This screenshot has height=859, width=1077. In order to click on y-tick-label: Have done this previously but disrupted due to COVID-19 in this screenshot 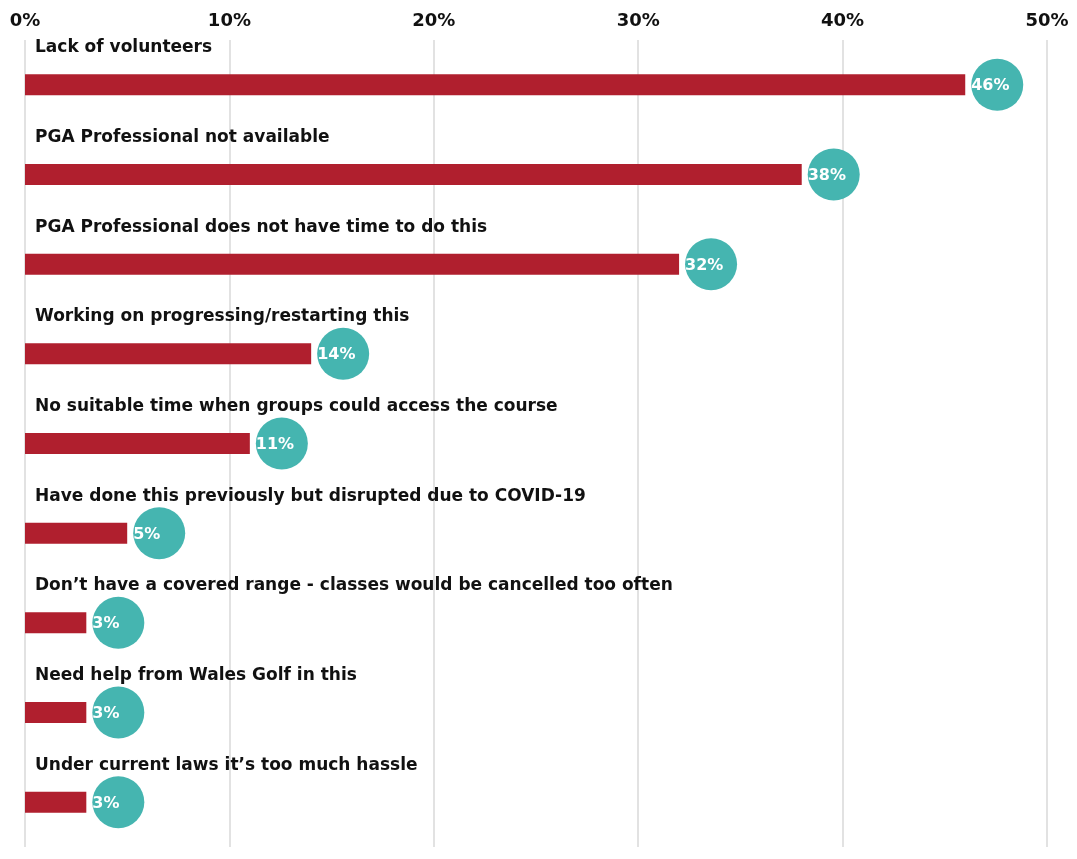, I will do `click(310, 494)`.